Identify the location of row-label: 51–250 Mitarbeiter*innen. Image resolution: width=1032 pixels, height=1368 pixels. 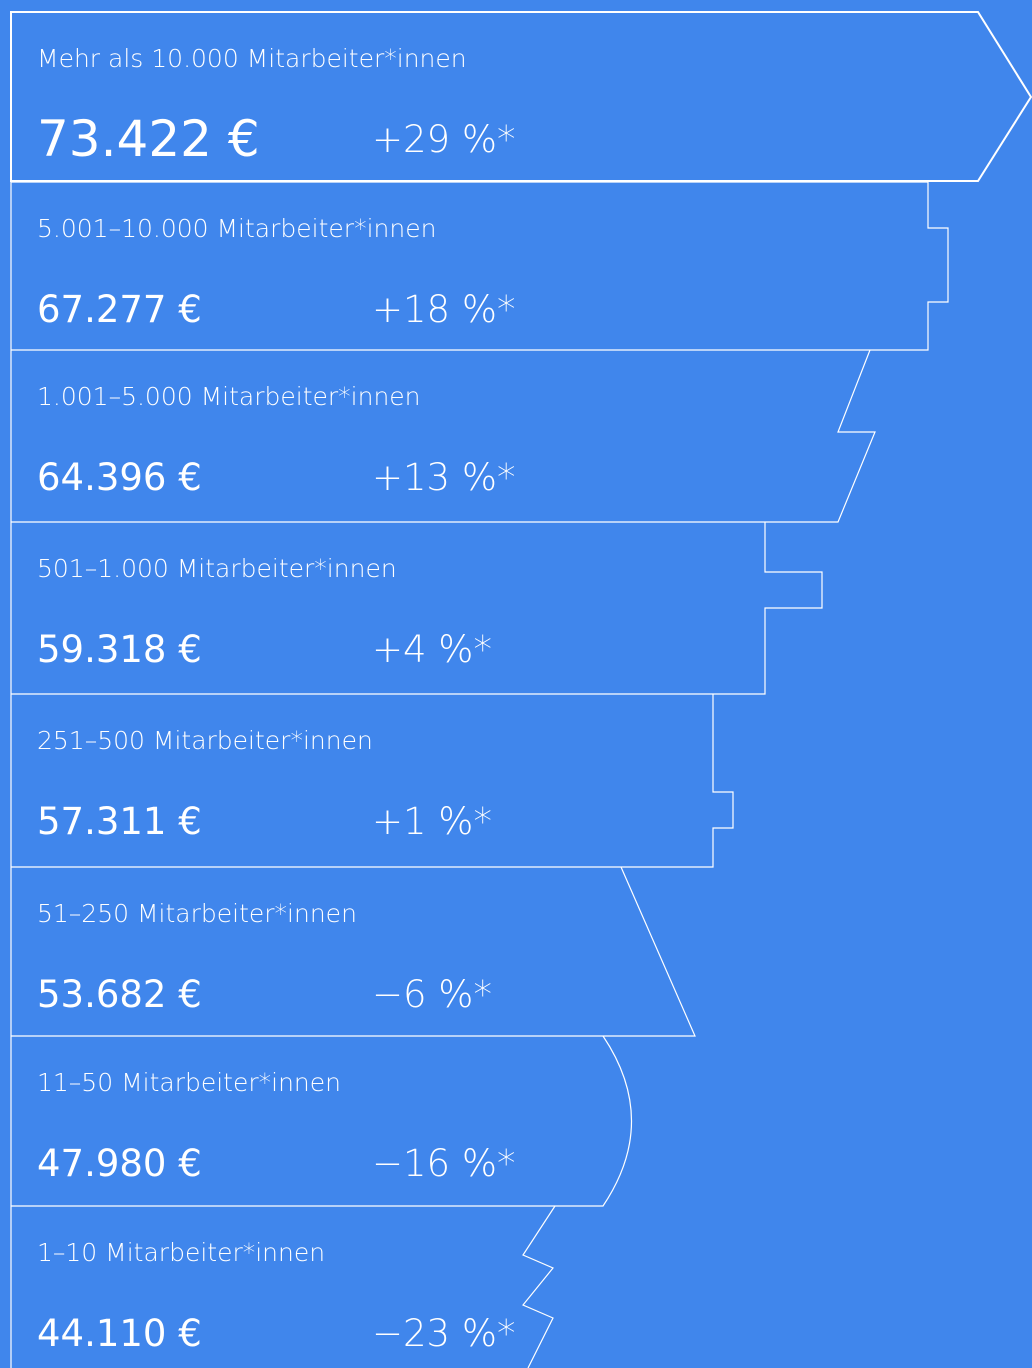
(197, 913).